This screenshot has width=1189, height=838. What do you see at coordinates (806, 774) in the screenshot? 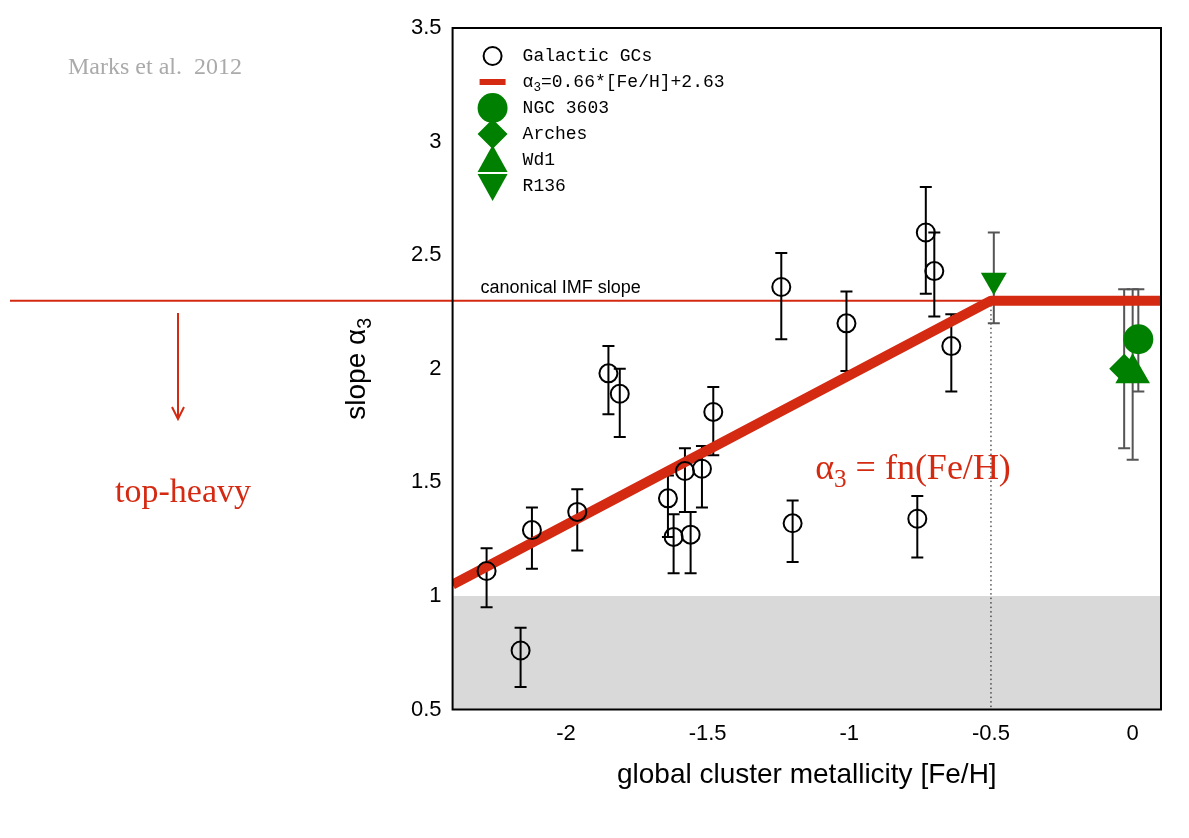
I see `x-axis-title: global cluster metallicity [Fe/H]` at bounding box center [806, 774].